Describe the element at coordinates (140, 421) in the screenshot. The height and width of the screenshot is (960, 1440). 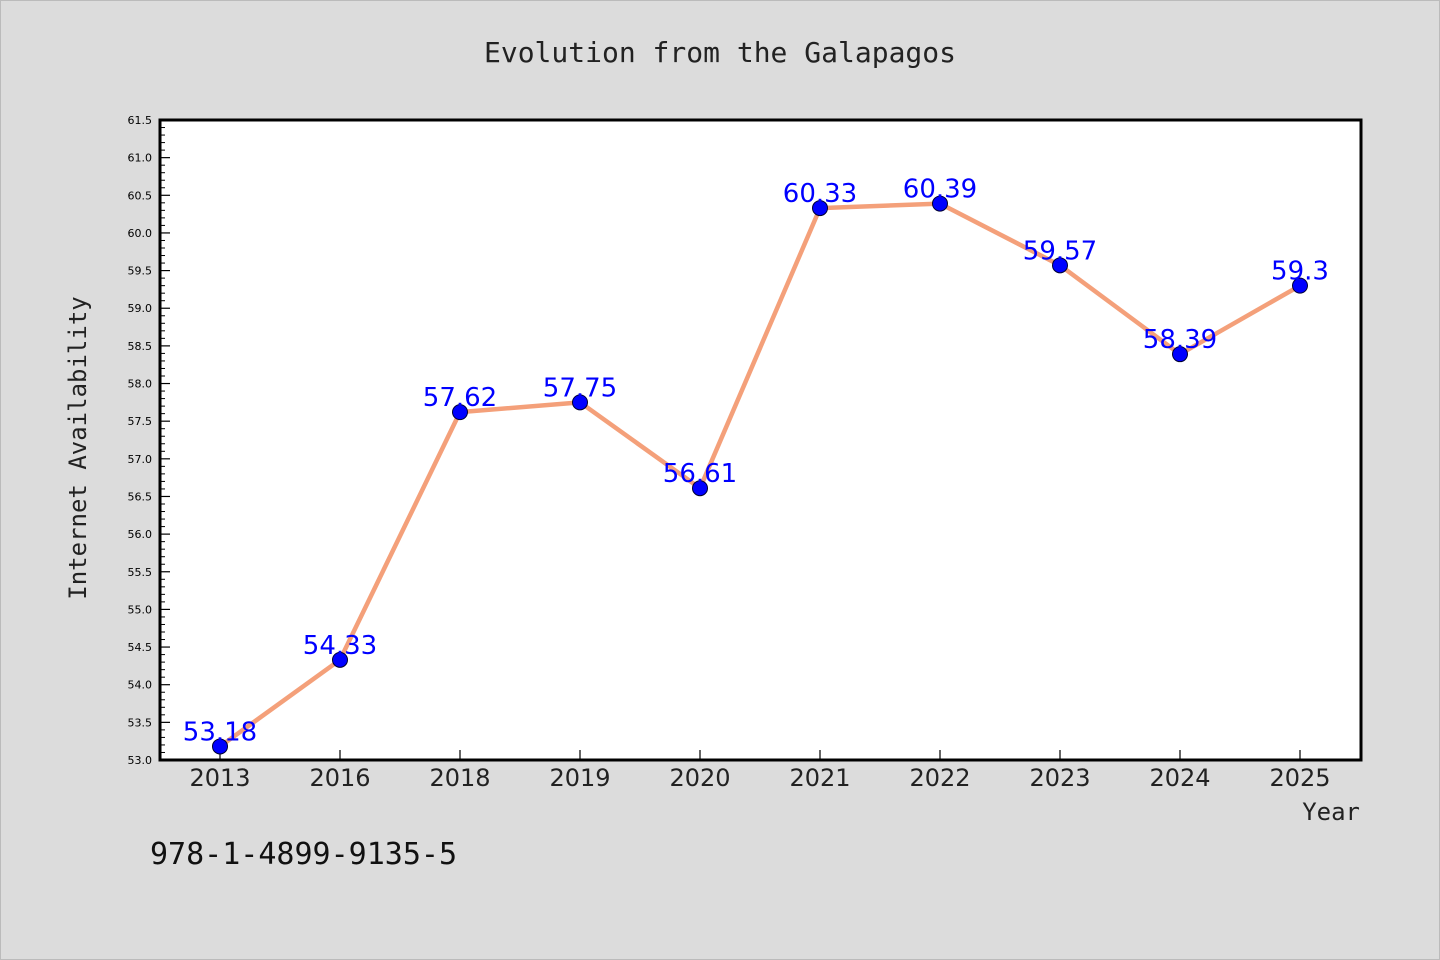
I see `y-tick-label: 57.5` at that location.